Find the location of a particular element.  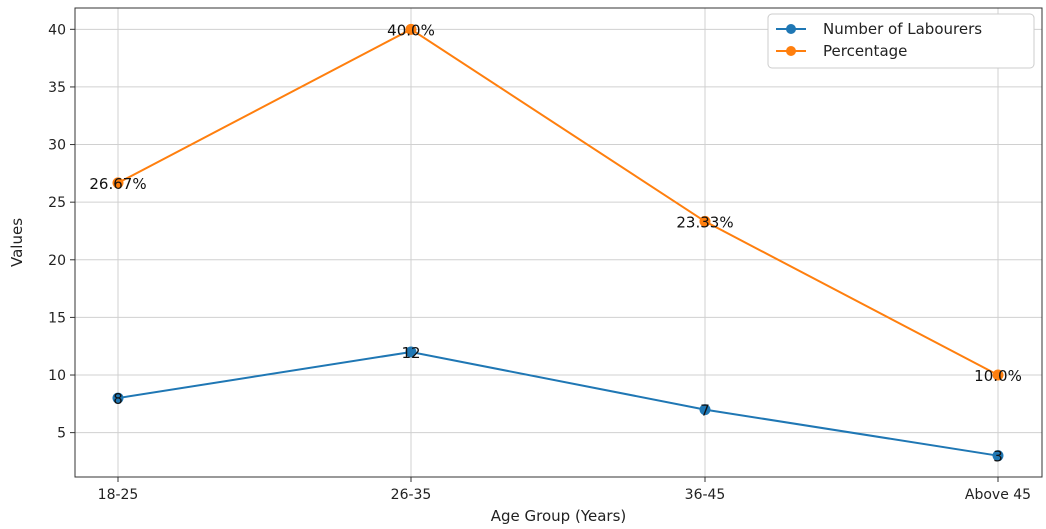

x-axis-title: Age Group (Years) is located at coordinates (559, 516).